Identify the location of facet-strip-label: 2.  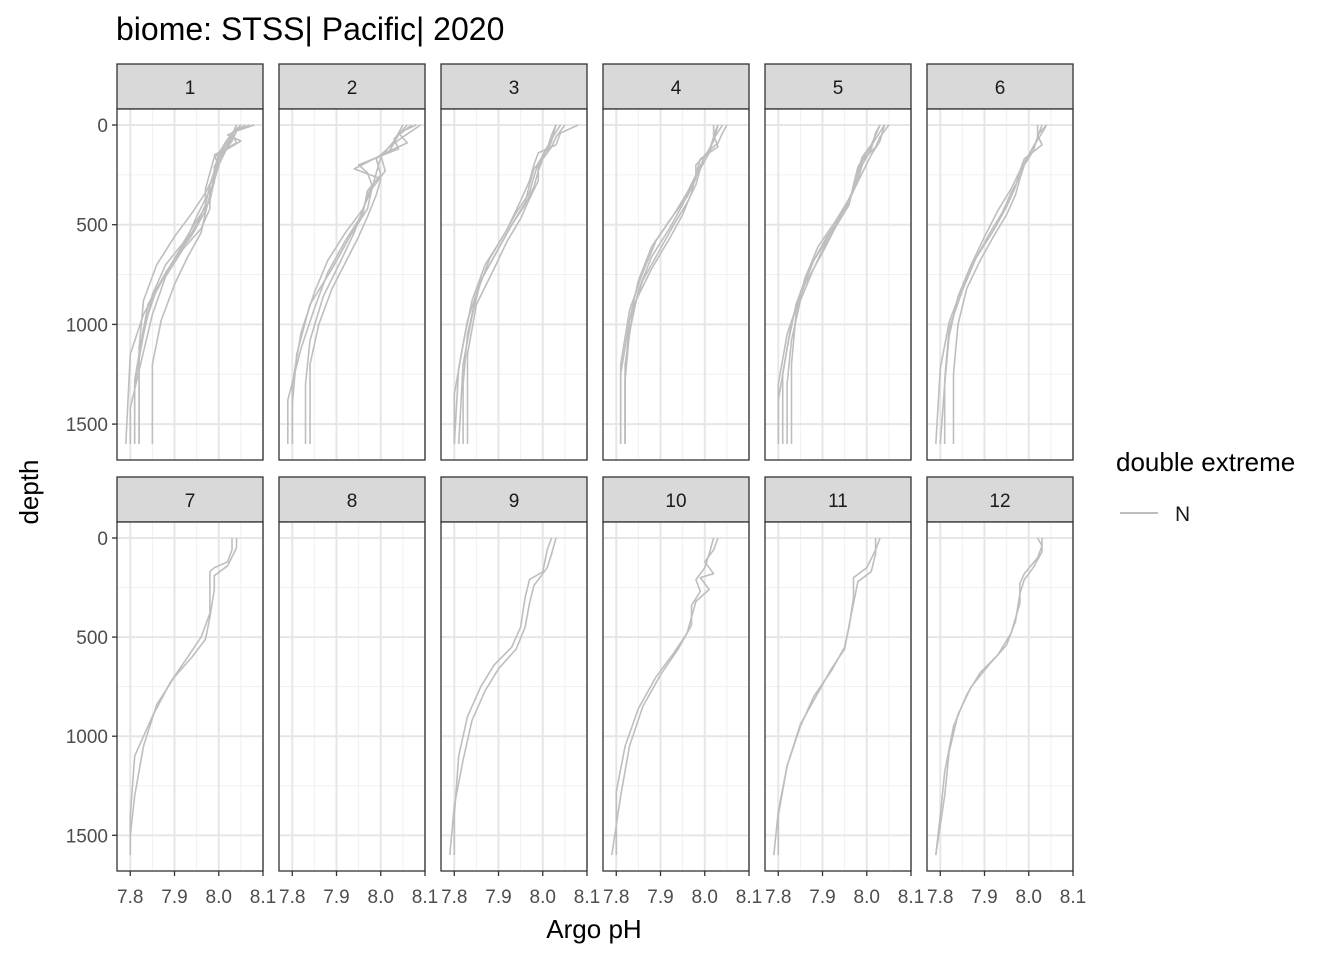
(352, 88).